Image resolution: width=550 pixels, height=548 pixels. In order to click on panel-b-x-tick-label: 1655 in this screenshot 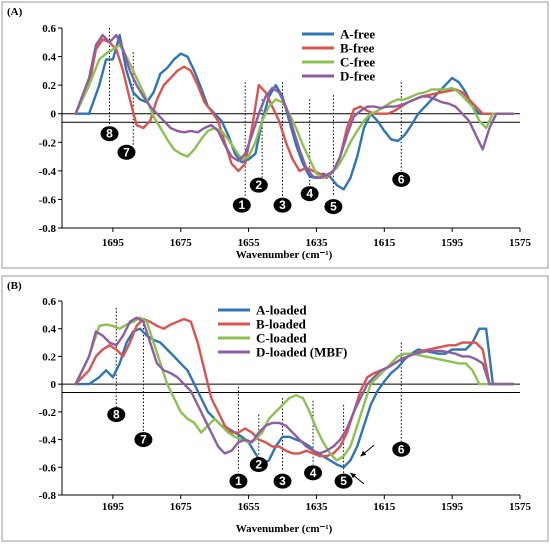, I will do `click(249, 507)`.